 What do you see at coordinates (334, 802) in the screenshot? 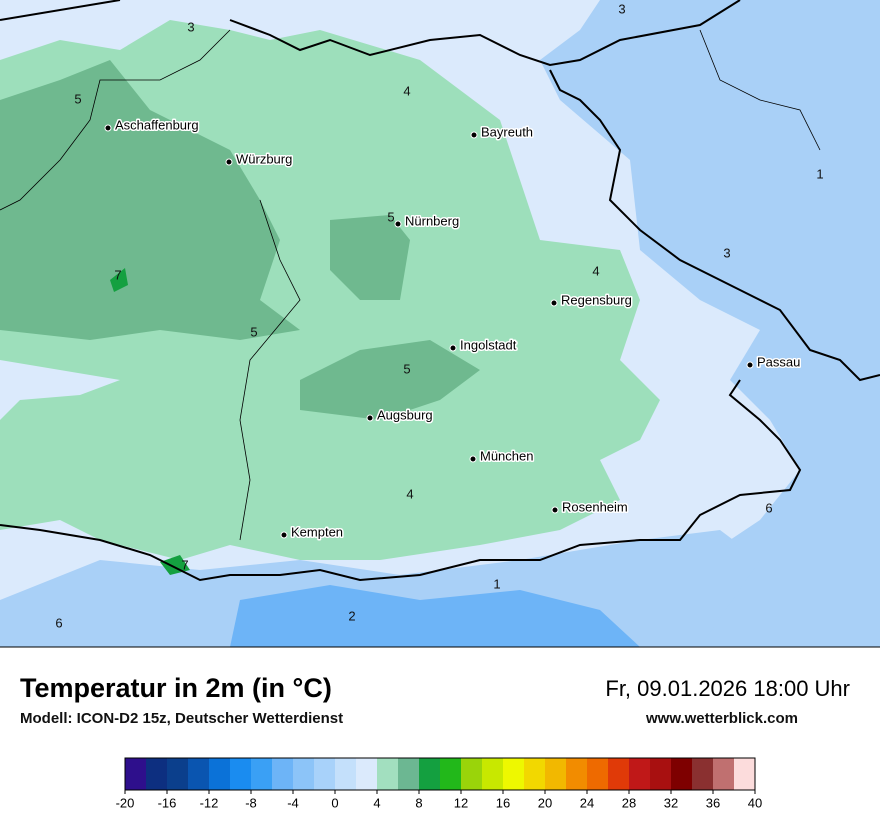
I see `tick-label: 0` at bounding box center [334, 802].